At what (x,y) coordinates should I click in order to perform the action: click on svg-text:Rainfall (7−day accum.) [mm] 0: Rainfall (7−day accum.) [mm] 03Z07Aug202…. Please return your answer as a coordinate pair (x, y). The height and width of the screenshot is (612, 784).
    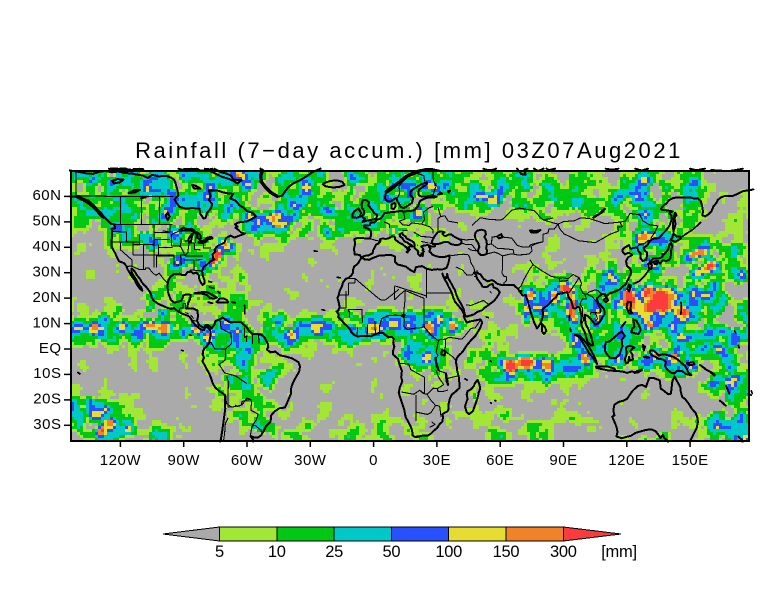
    Looking at the image, I should click on (409, 150).